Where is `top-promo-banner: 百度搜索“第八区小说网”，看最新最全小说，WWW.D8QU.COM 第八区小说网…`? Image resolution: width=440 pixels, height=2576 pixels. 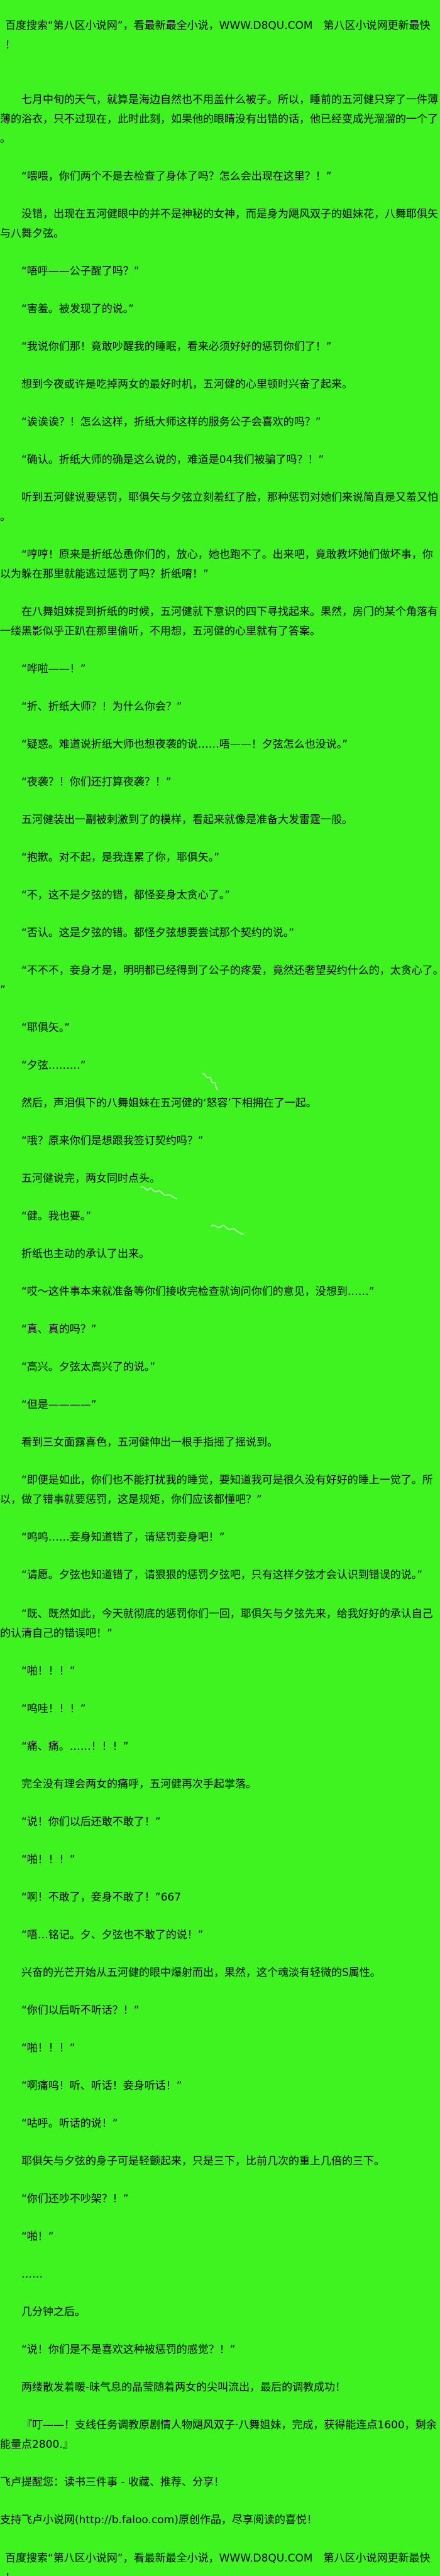 top-promo-banner: 百度搜索“第八区小说网”，看最新最全小说，WWW.D8QU.COM 第八区小说网… is located at coordinates (218, 36).